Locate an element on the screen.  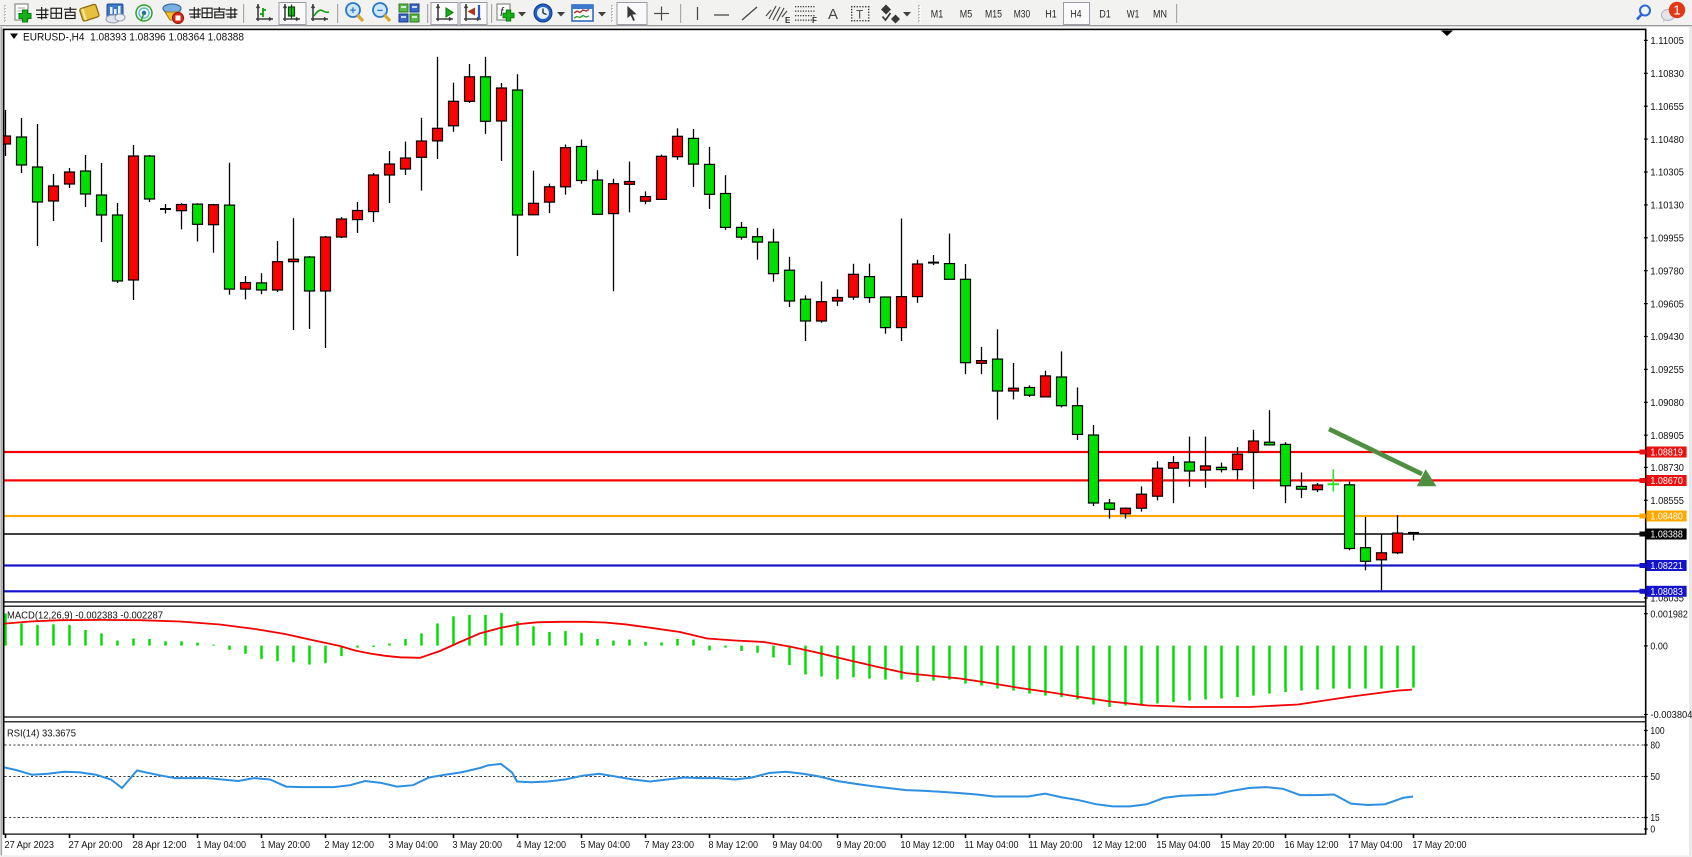
svg-text: 15 May 04:00 is located at coordinates (1184, 845).